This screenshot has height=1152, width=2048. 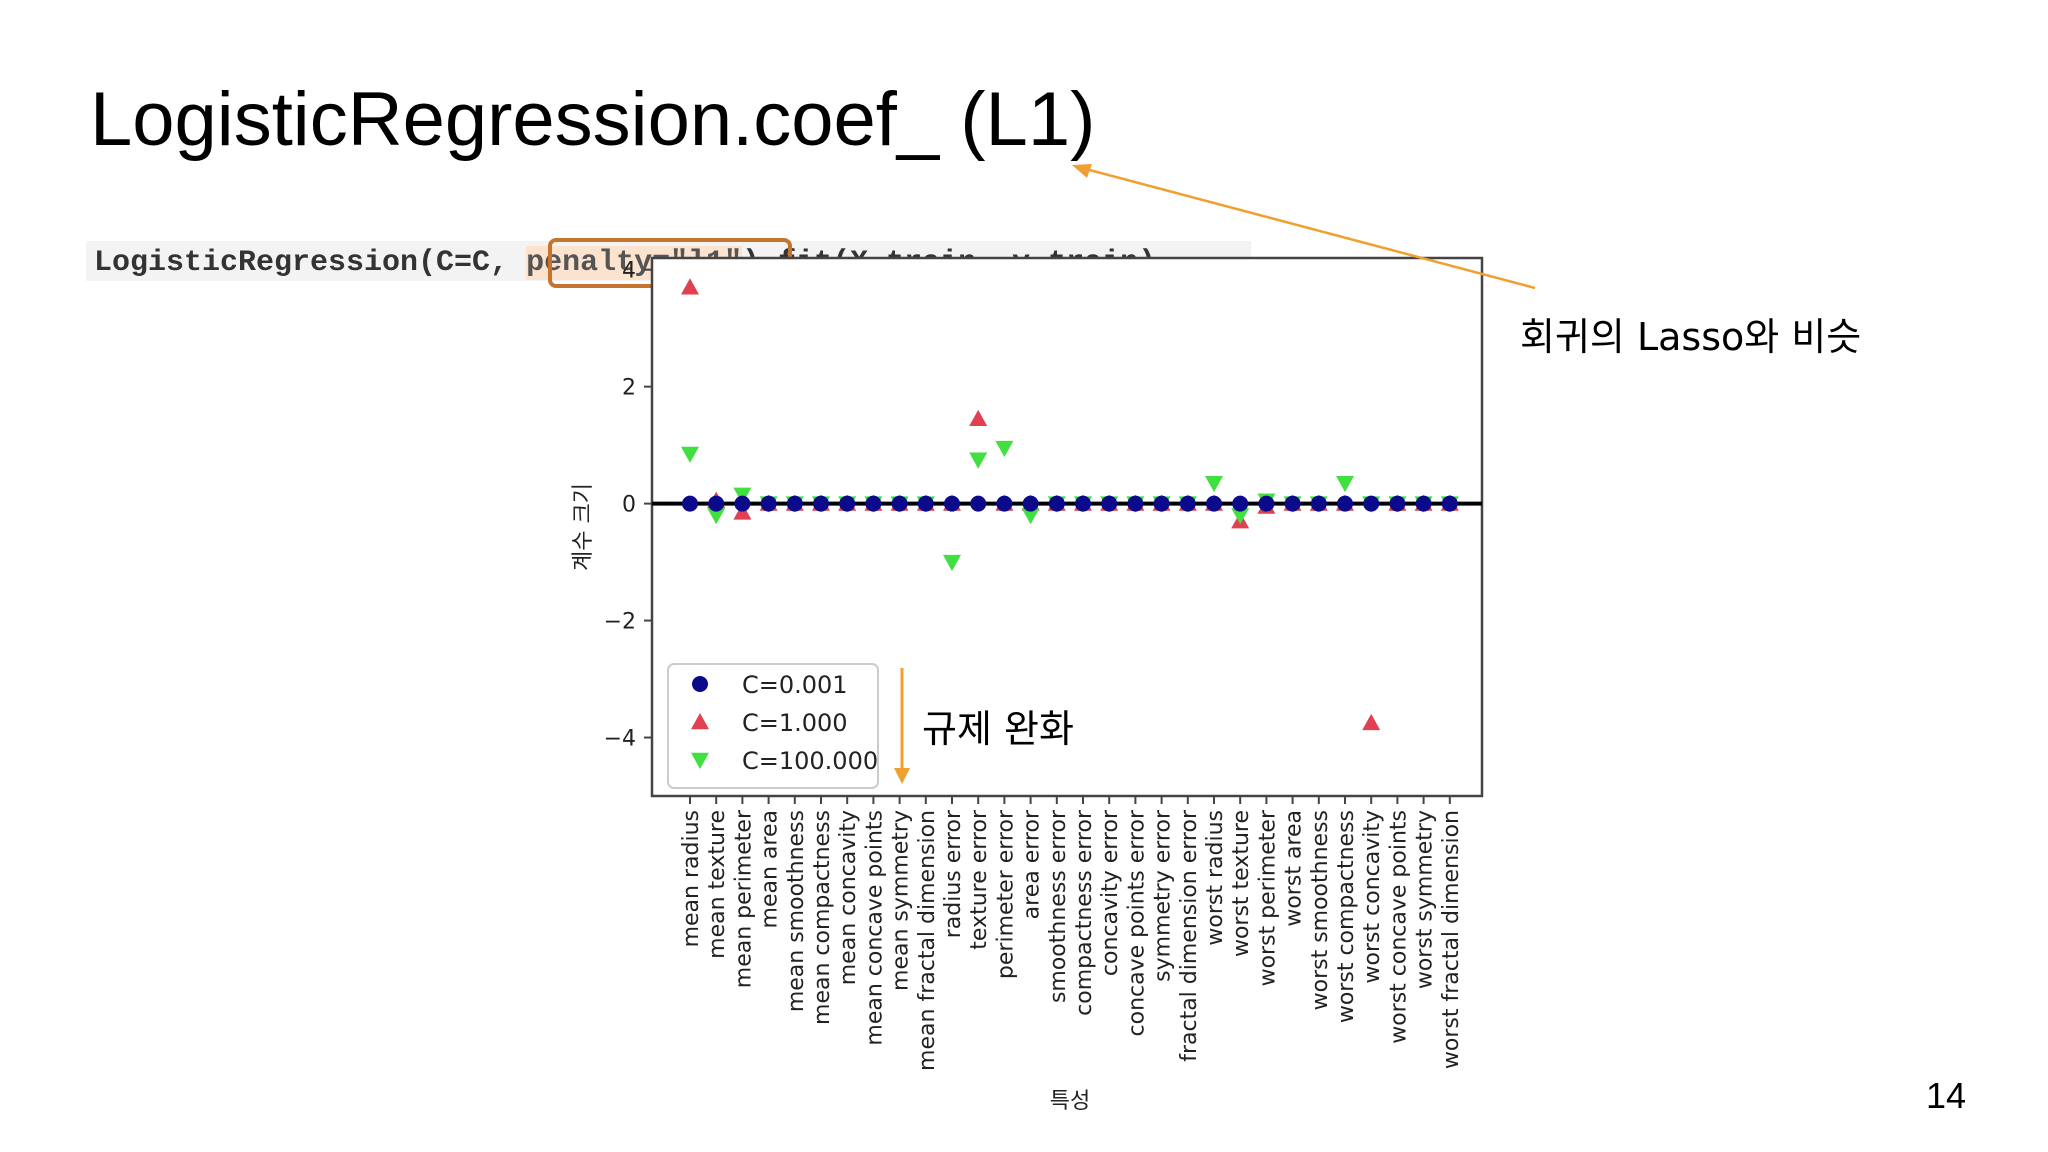 What do you see at coordinates (998, 729) in the screenshot?
I see `regularization-annotation: 규제 완화` at bounding box center [998, 729].